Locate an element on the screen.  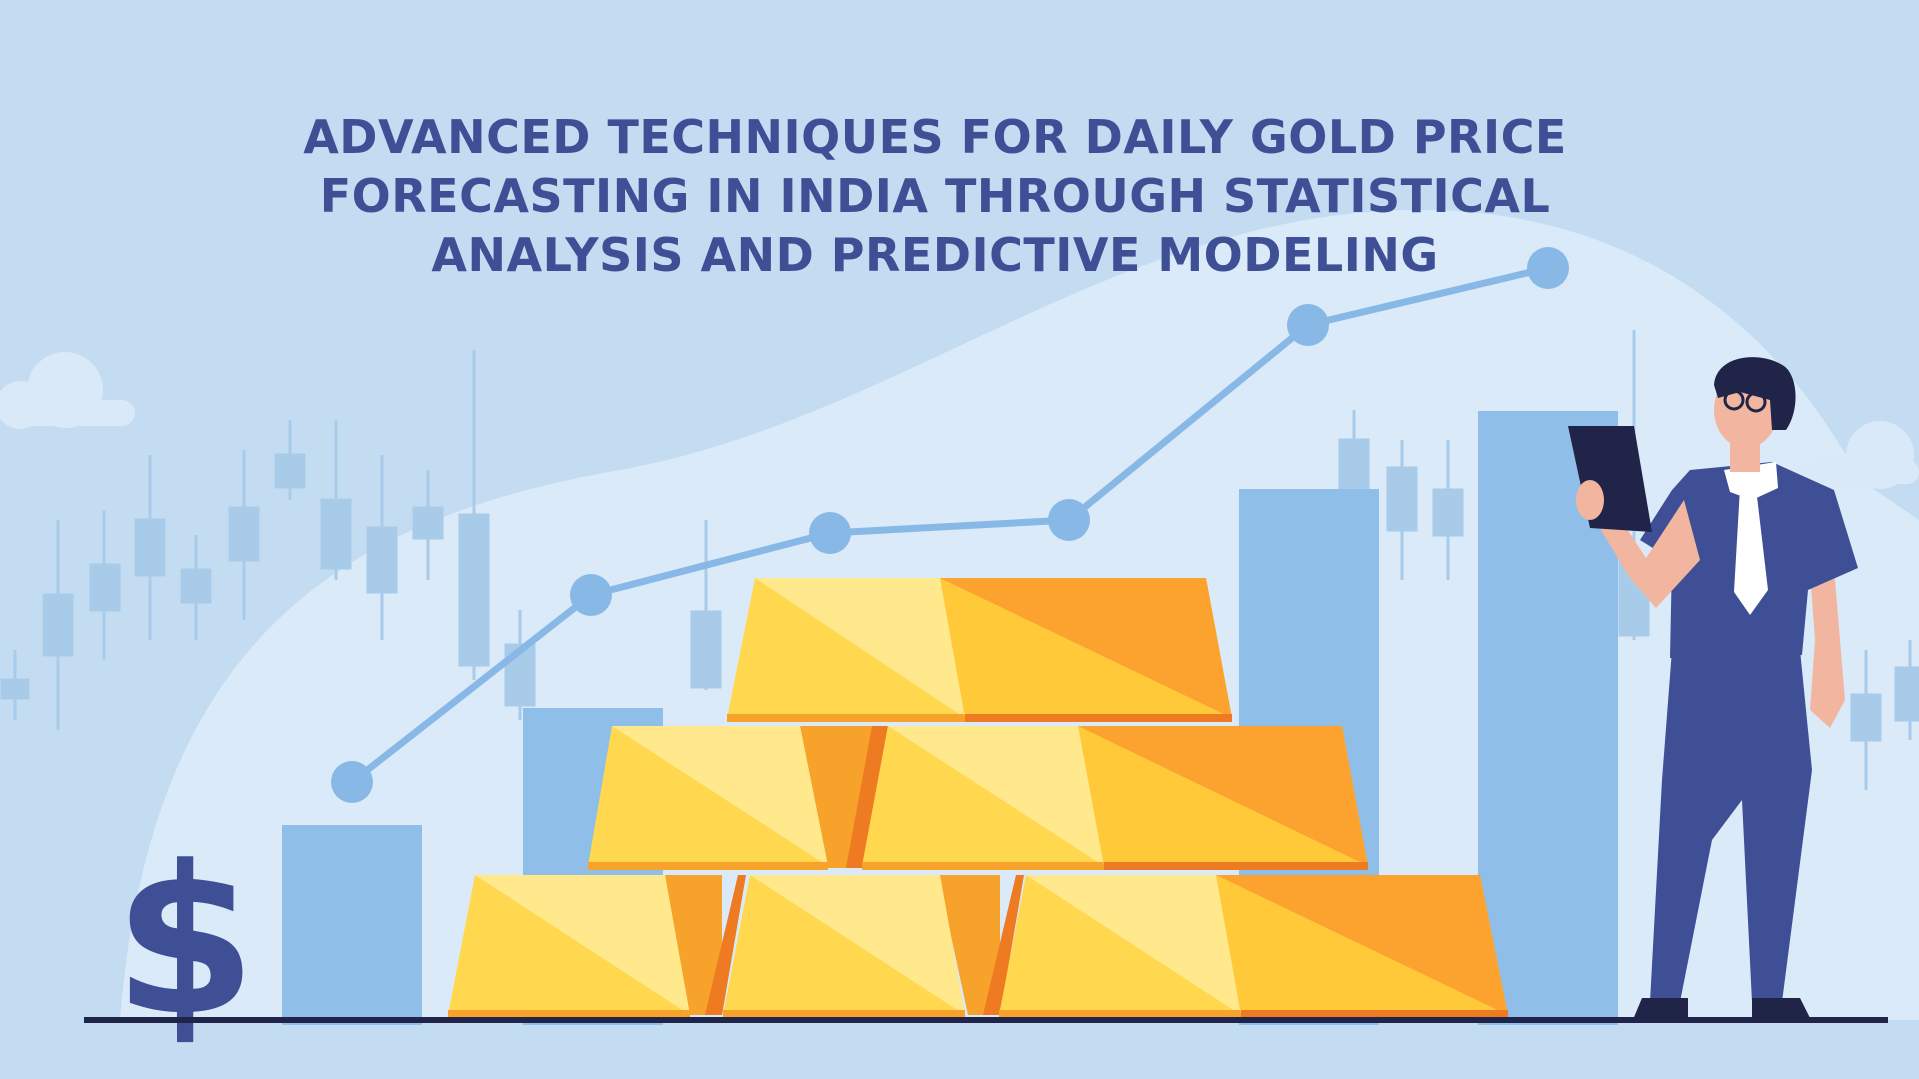
cloud-right is located at coordinates (1859, 455).